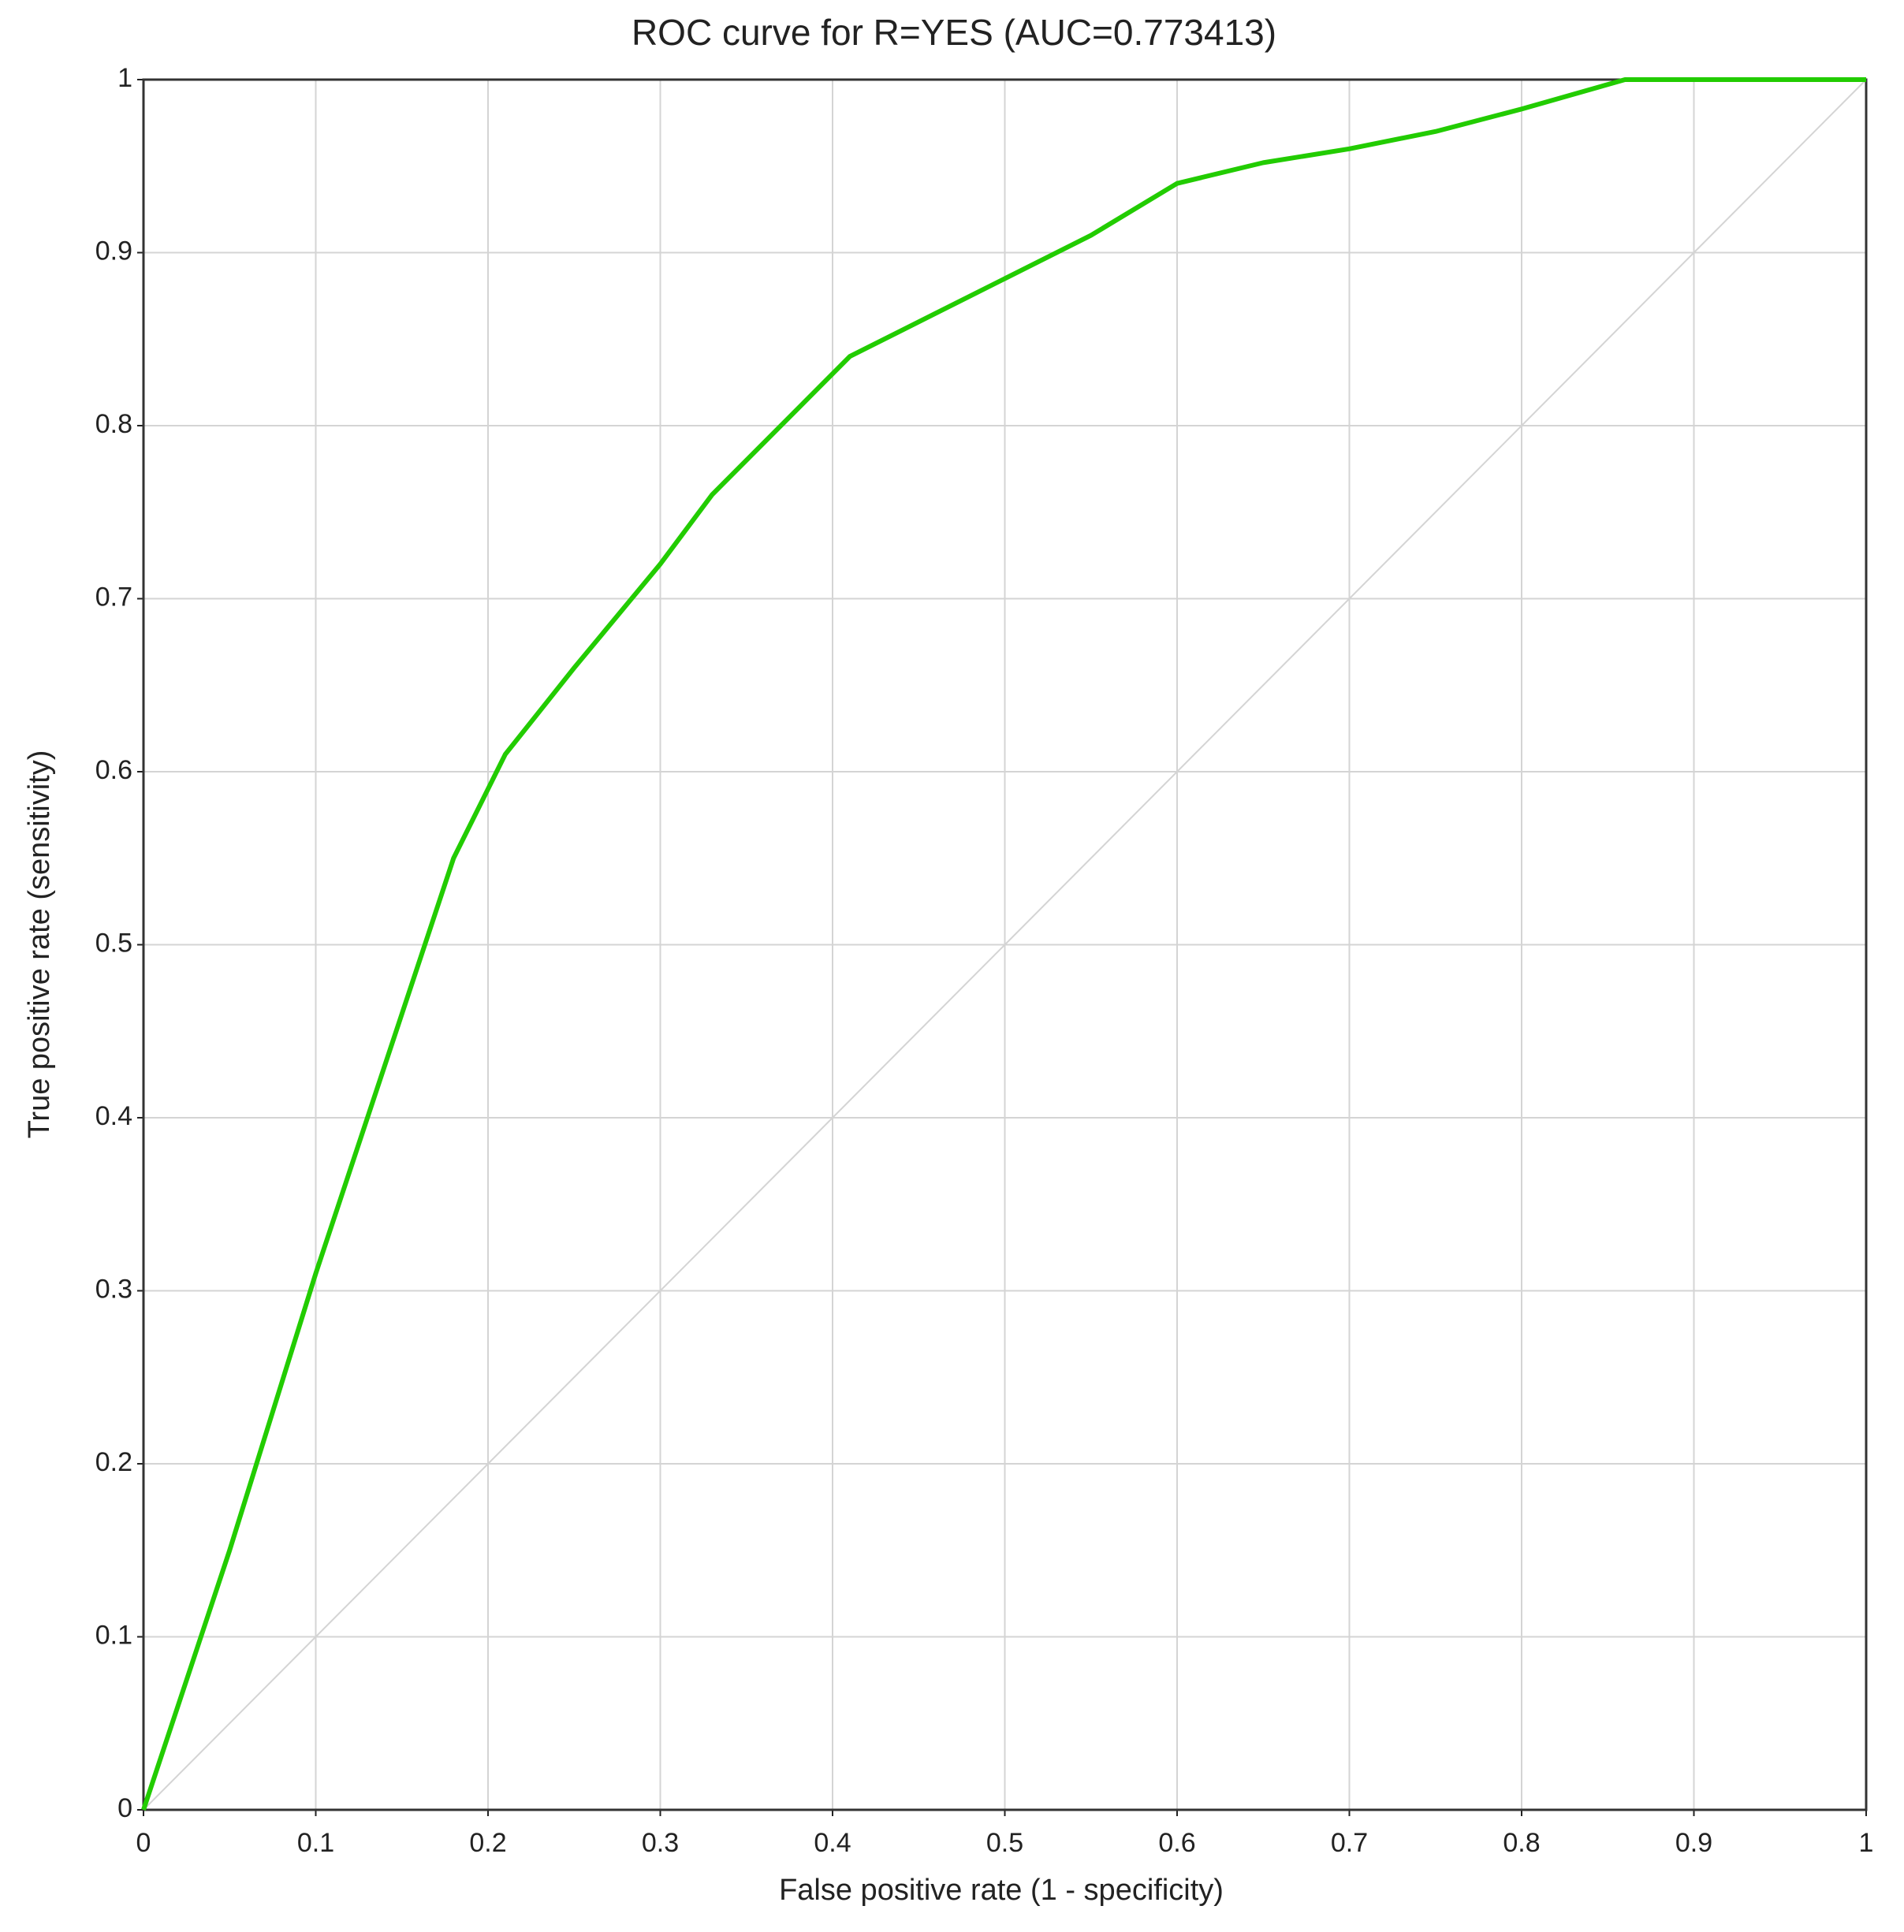 This screenshot has height=1932, width=1904. Describe the element at coordinates (954, 32) in the screenshot. I see `chart-title: ROC curve for R=YES (AUC=0.773413)` at that location.